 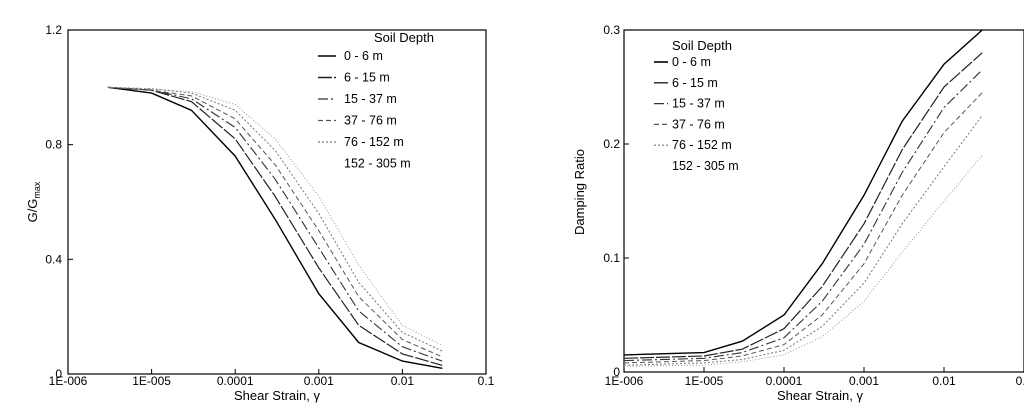 What do you see at coordinates (611, 258) in the screenshot?
I see `y-tick-label: 0.1` at bounding box center [611, 258].